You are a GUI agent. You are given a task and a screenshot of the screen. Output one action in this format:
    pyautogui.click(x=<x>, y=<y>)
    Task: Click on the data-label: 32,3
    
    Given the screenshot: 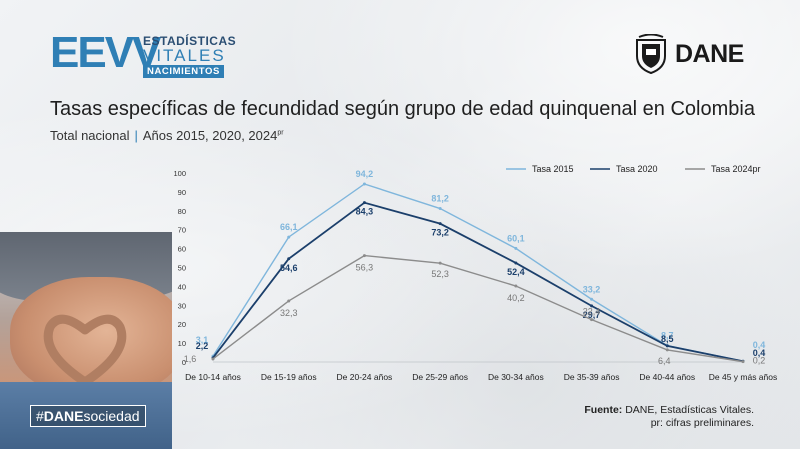 What is the action you would take?
    pyautogui.click(x=289, y=313)
    